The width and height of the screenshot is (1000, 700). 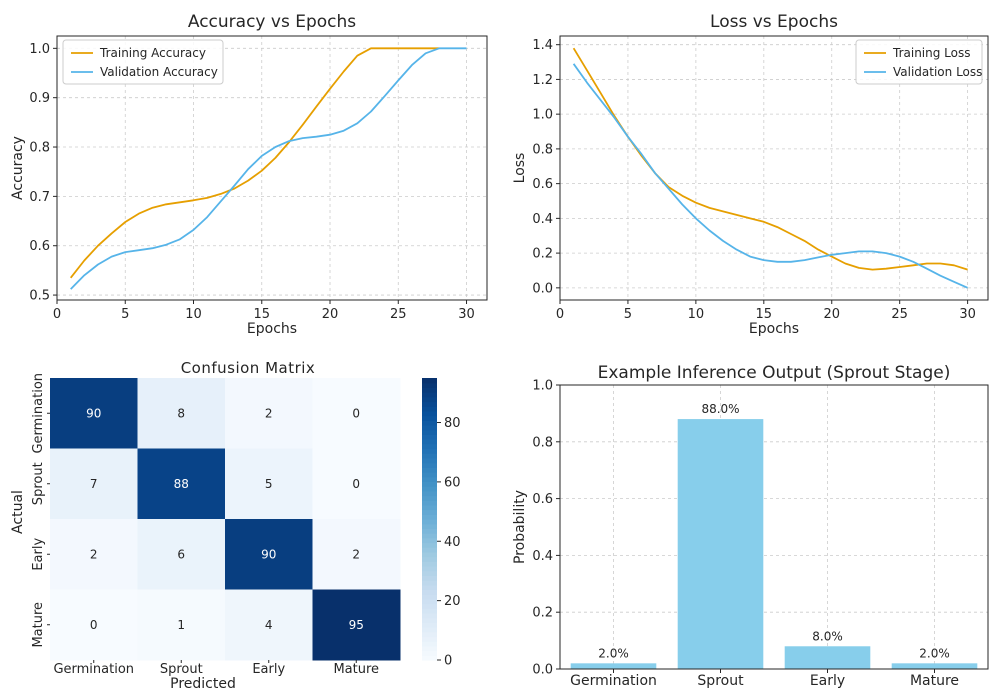 I want to click on legend-entry: Validation Loss, so click(x=937, y=72).